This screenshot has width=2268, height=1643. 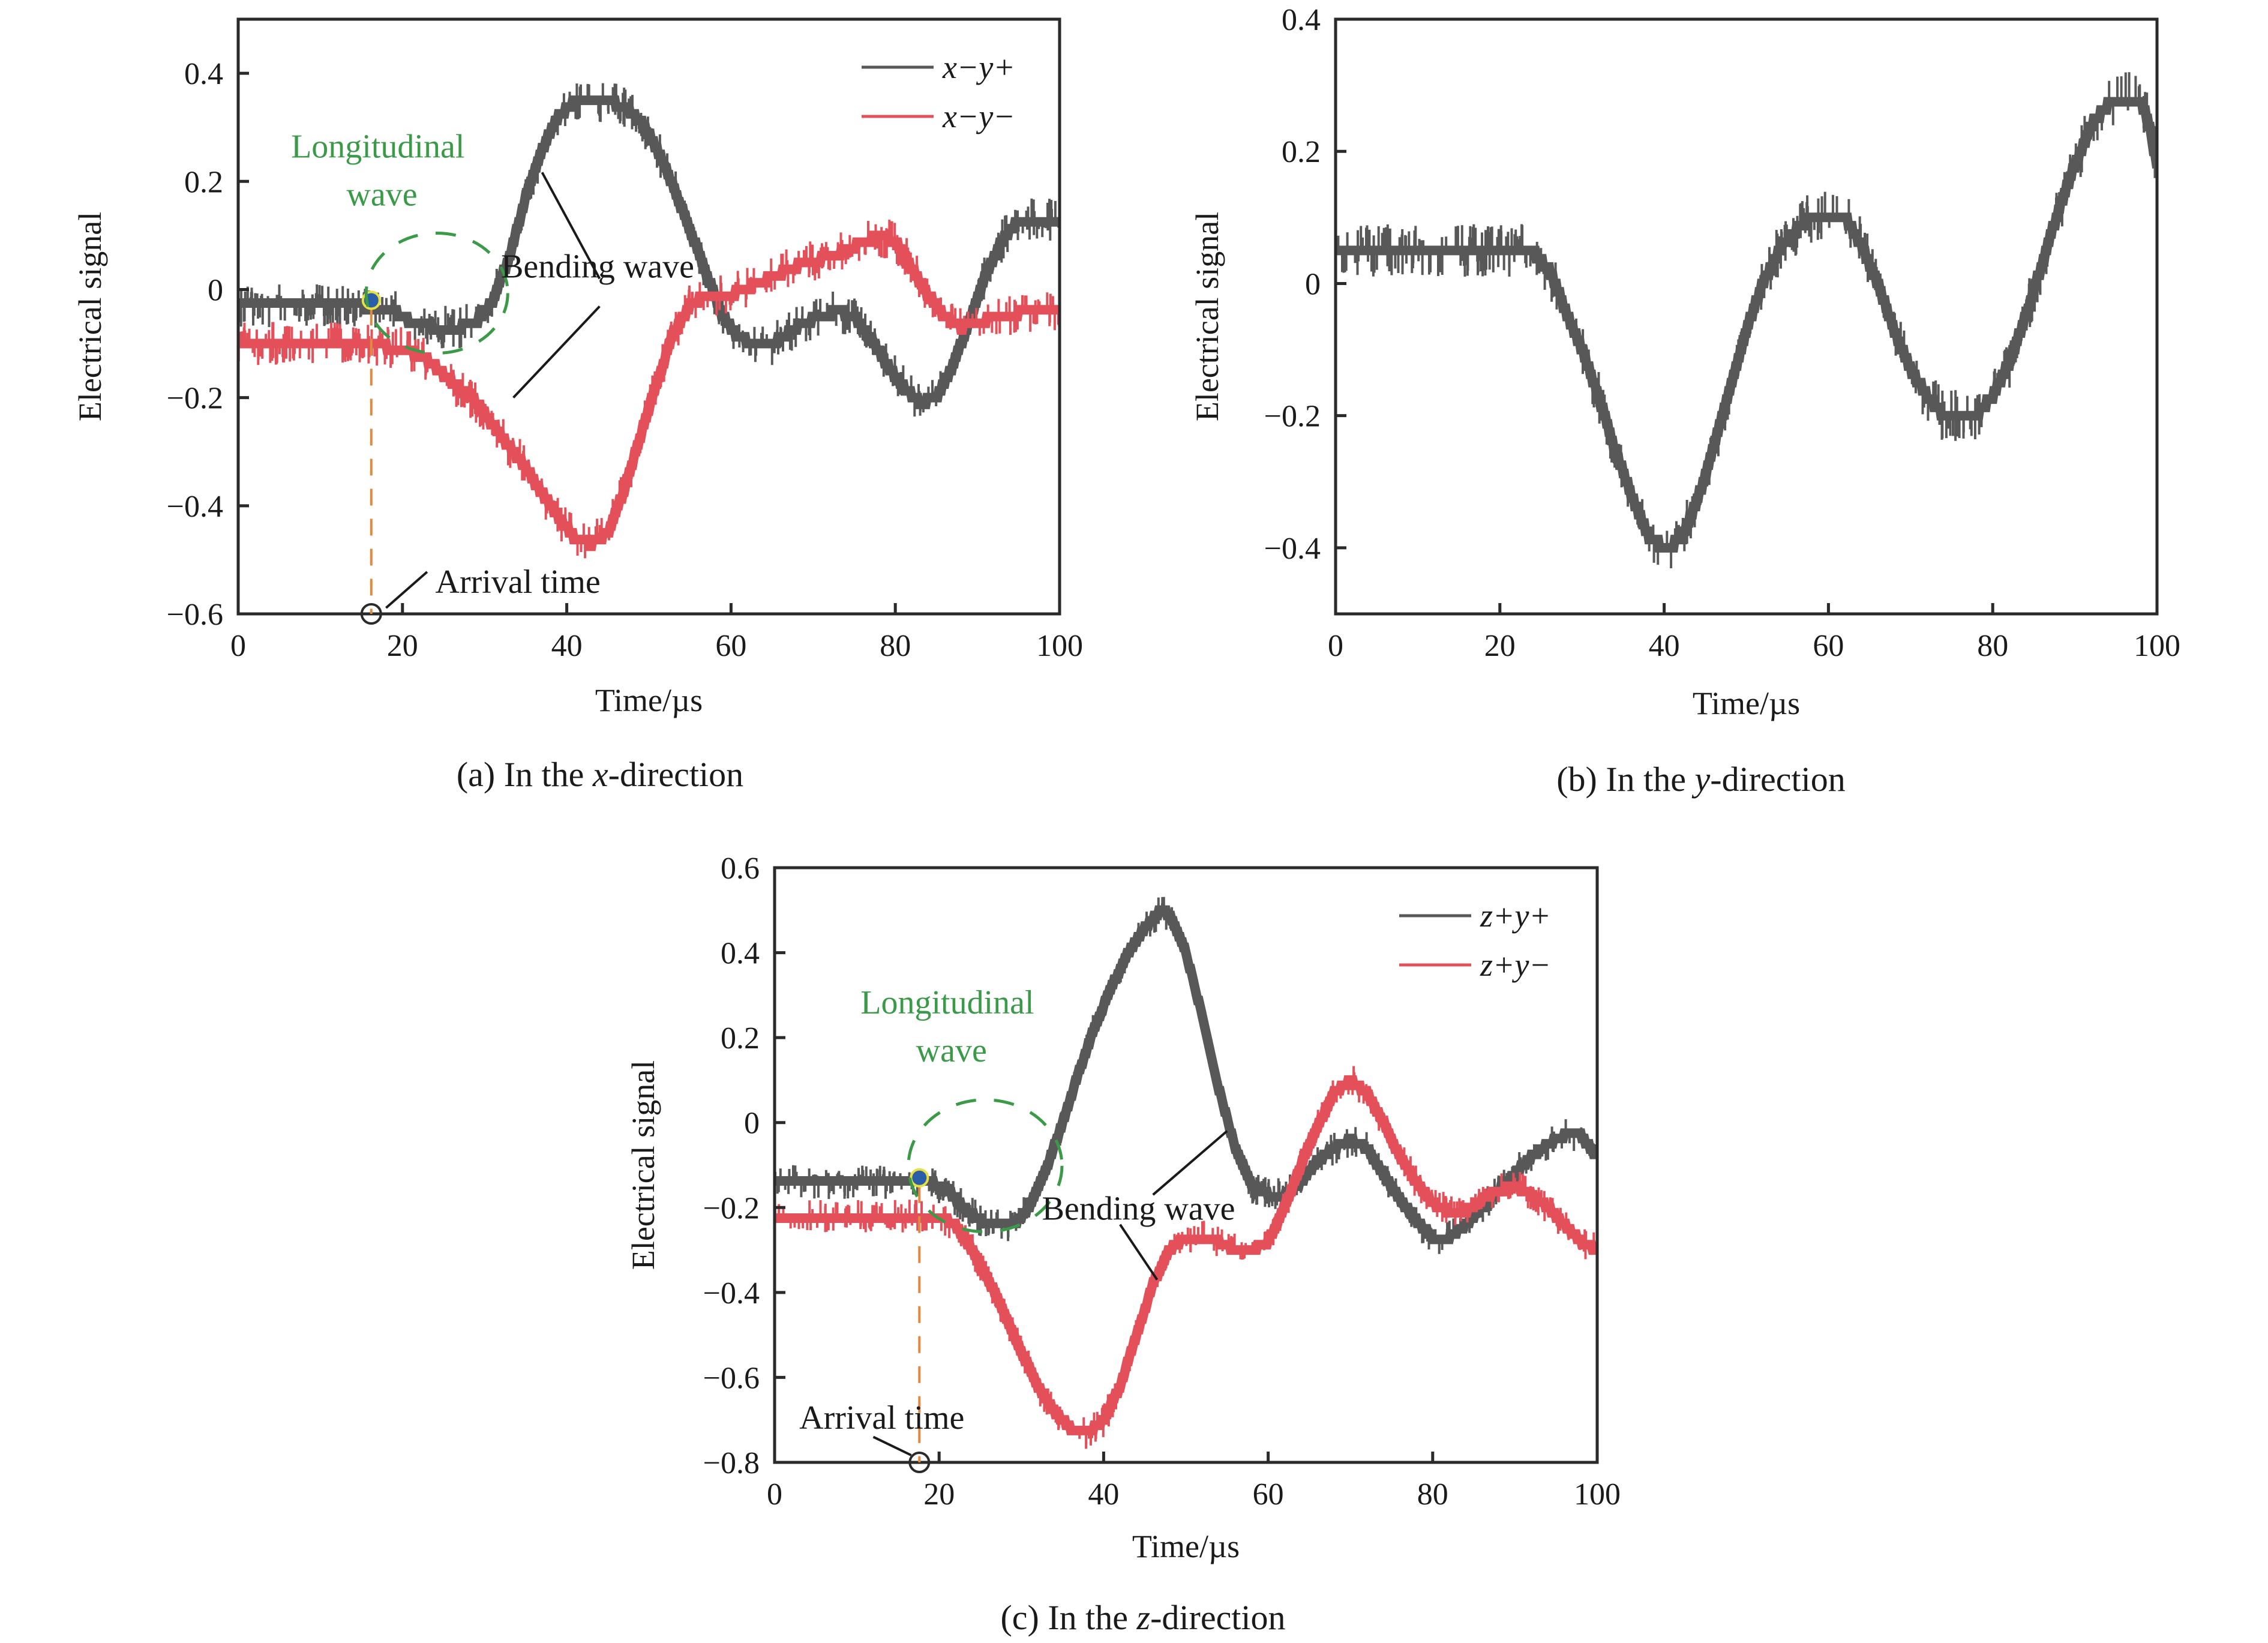 I want to click on series-x−y−, so click(x=649, y=389).